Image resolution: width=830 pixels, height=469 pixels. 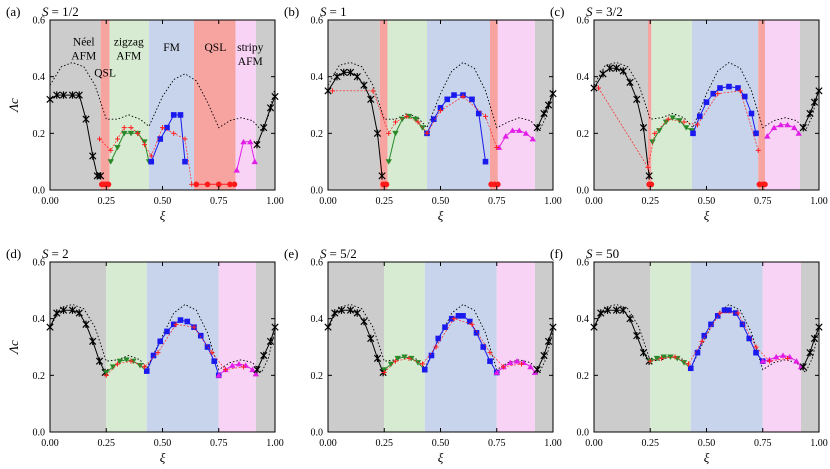 I want to click on phase-label-line: stripy, so click(x=250, y=48).